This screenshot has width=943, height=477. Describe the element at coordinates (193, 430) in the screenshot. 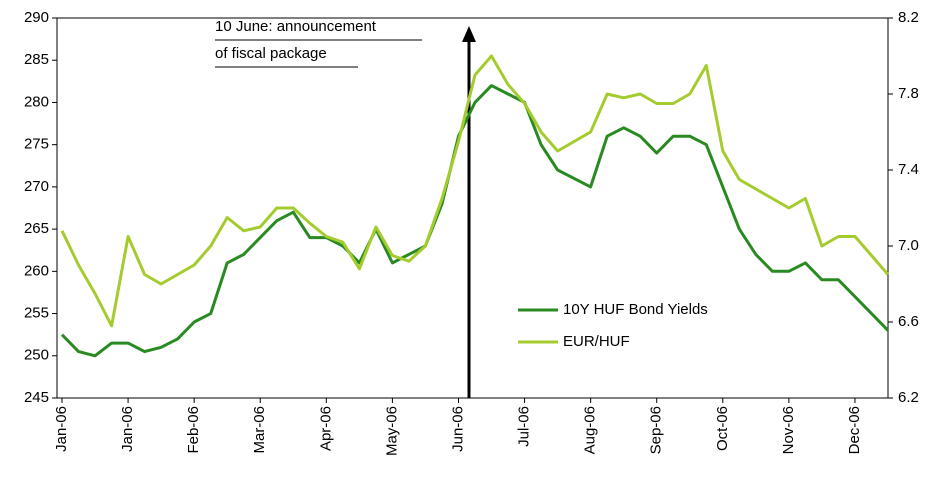

I see `x-tick-label: Feb-06` at that location.